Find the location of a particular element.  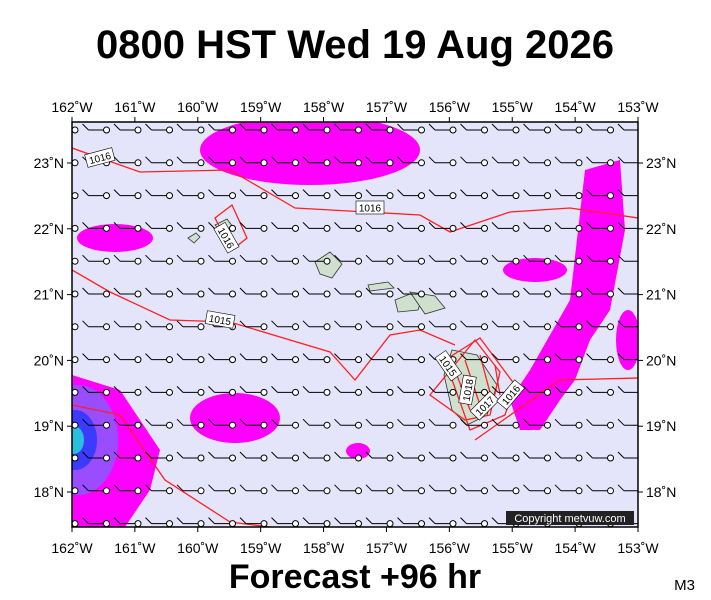

low-shading is located at coordinates (78, 440).